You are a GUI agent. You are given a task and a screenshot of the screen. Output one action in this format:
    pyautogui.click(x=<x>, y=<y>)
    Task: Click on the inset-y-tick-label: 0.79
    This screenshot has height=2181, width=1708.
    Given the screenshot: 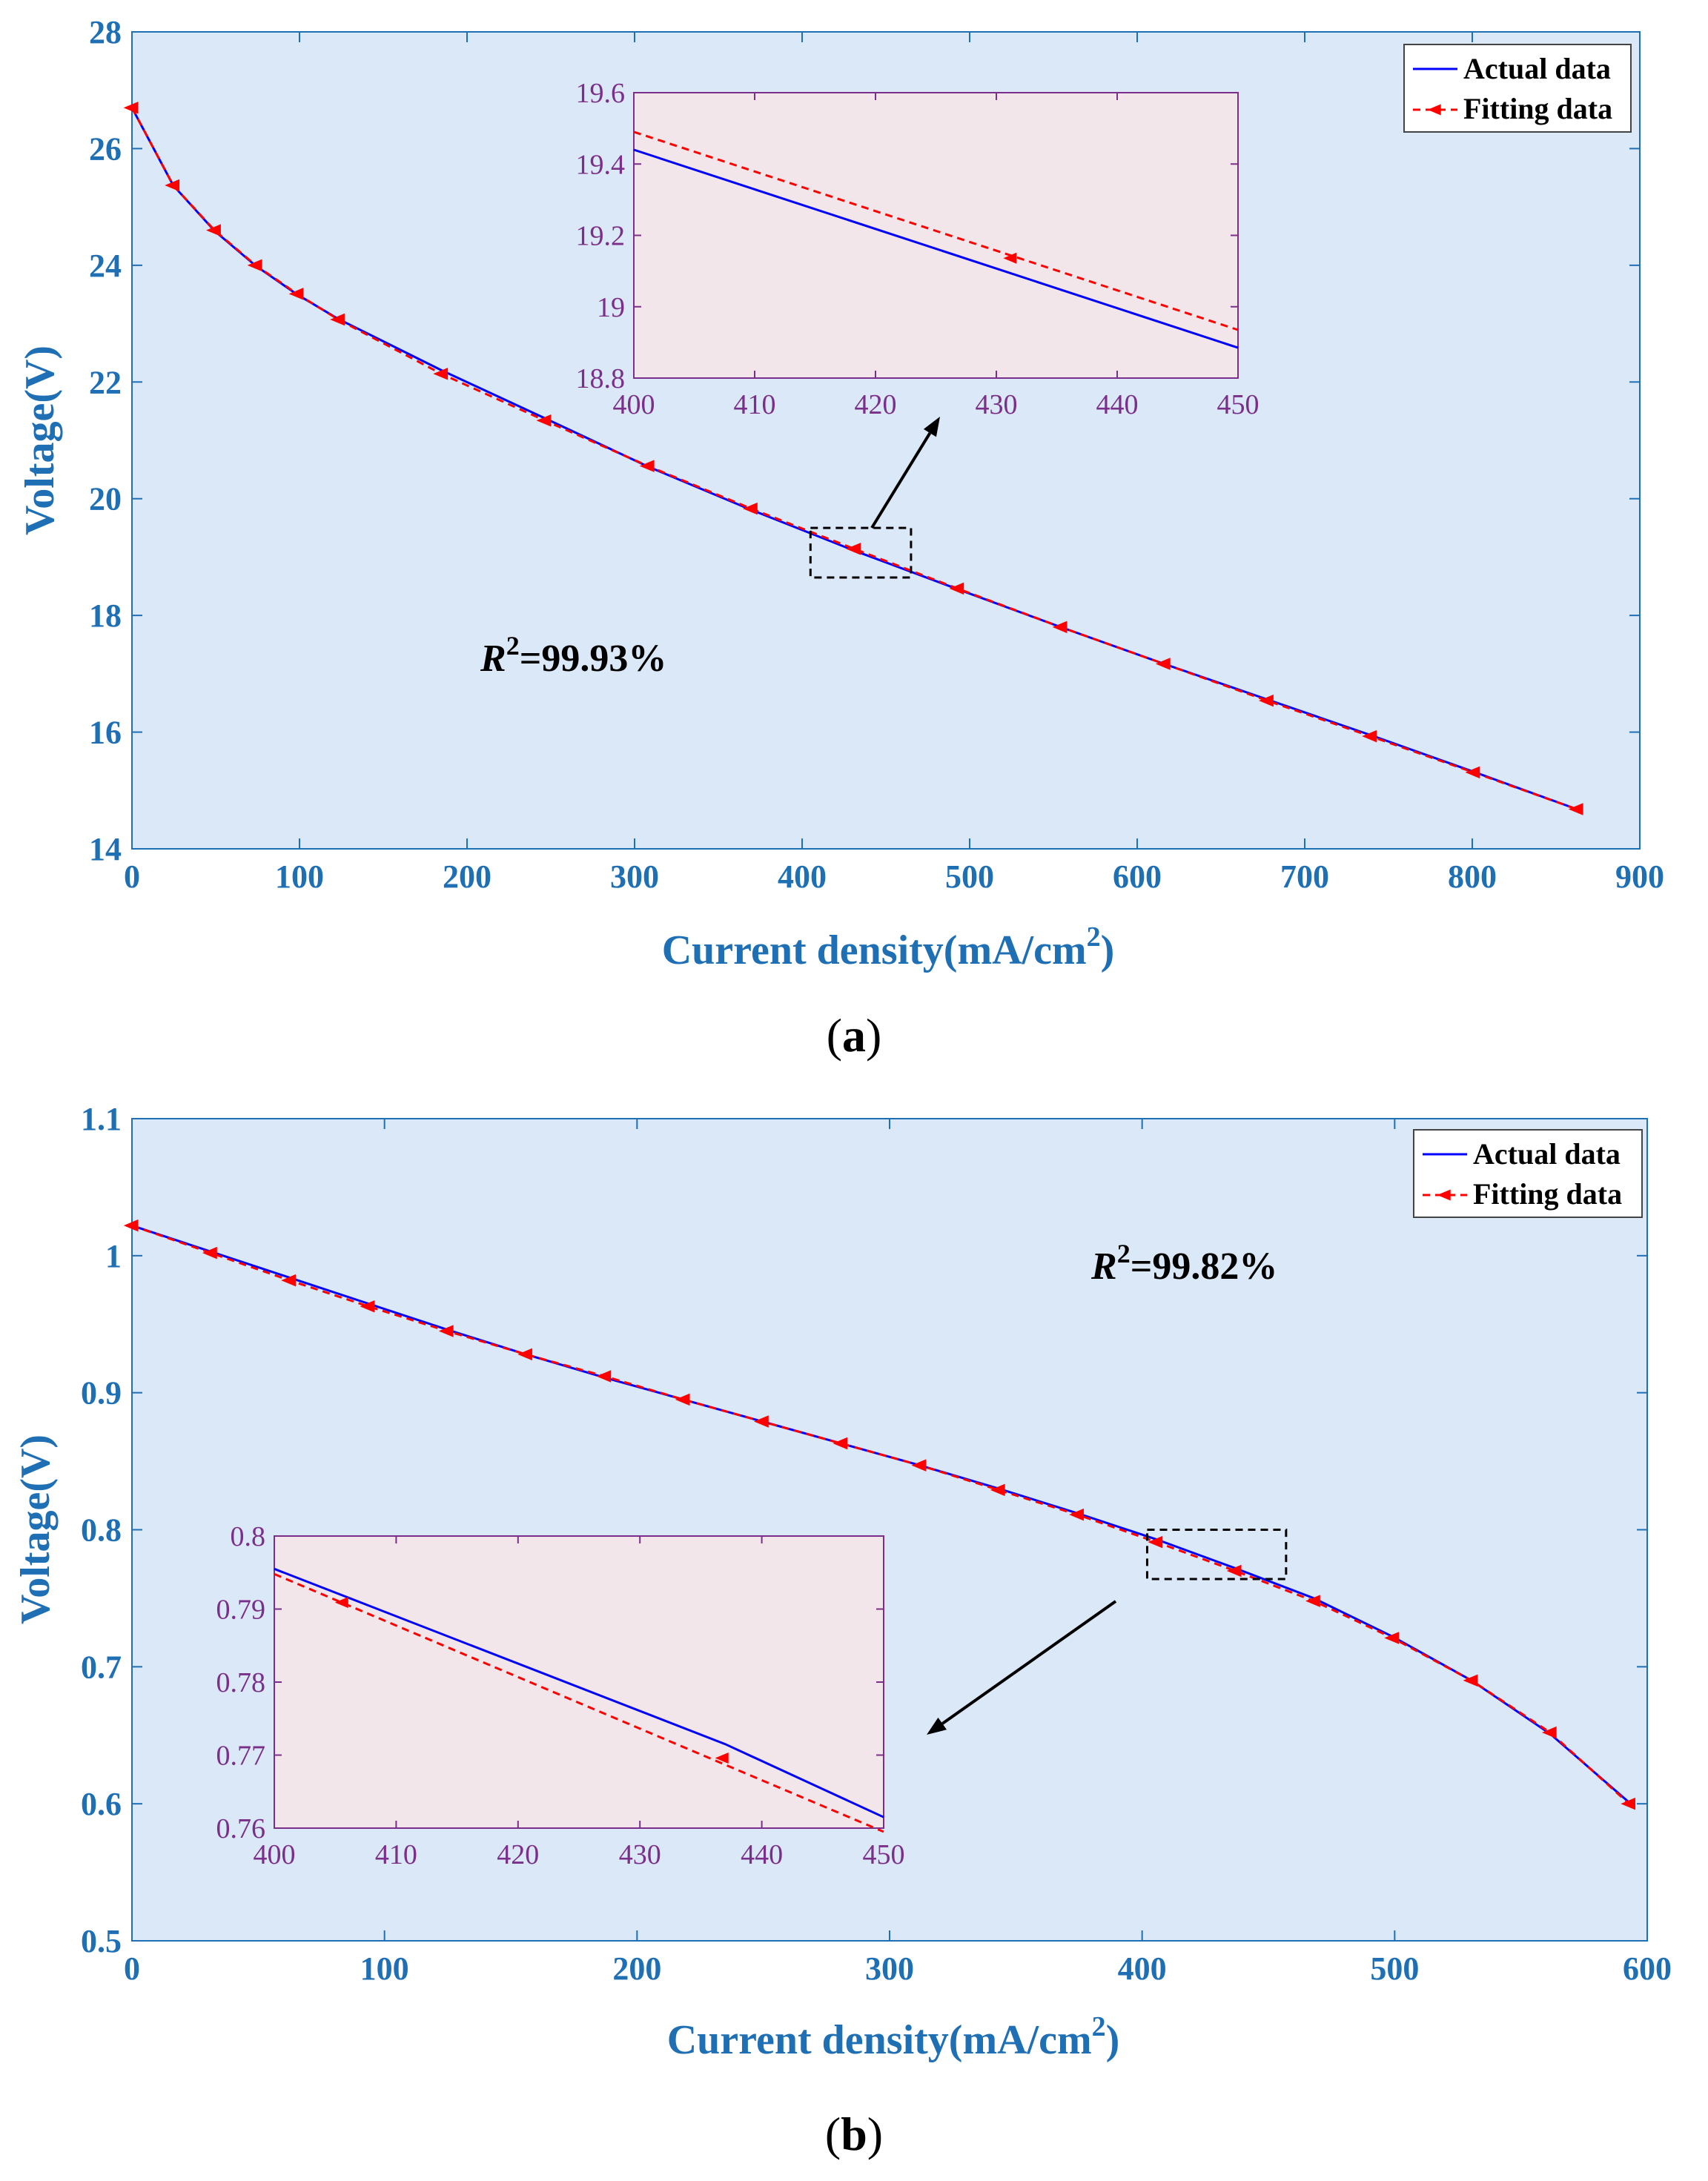 What is the action you would take?
    pyautogui.click(x=241, y=1610)
    